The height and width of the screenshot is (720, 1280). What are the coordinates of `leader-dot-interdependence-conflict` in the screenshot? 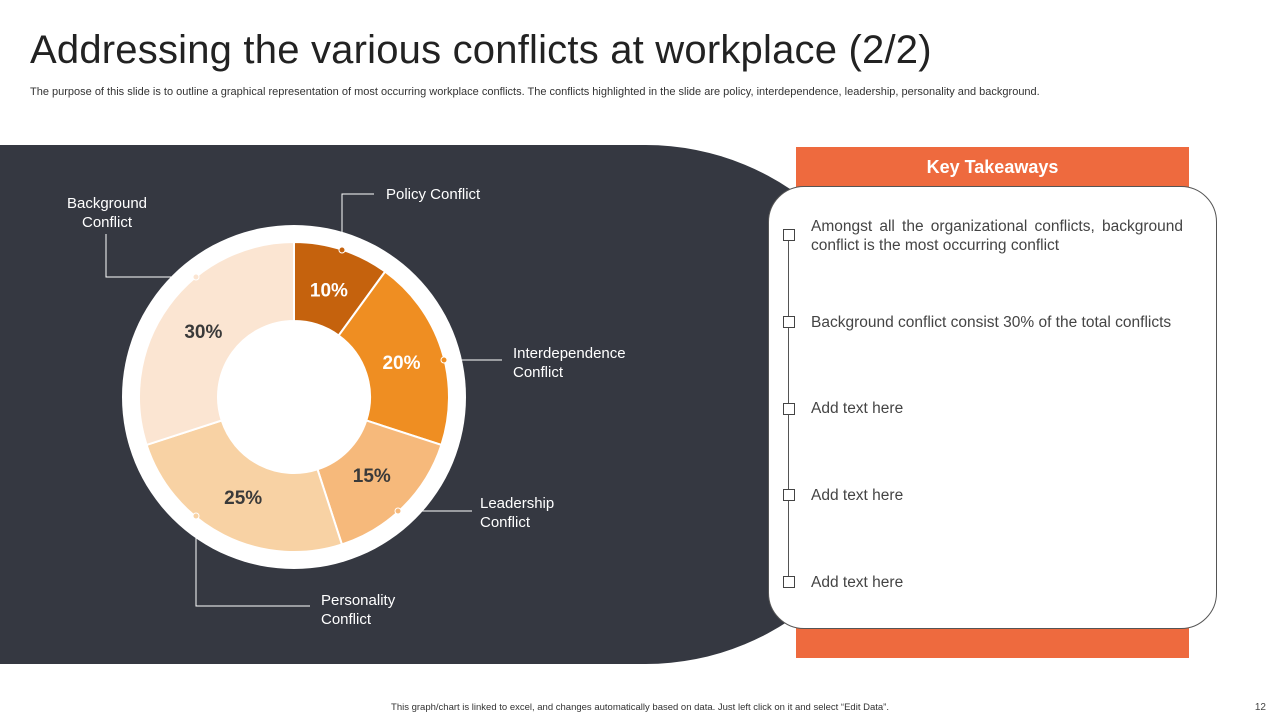 It's located at (444, 360).